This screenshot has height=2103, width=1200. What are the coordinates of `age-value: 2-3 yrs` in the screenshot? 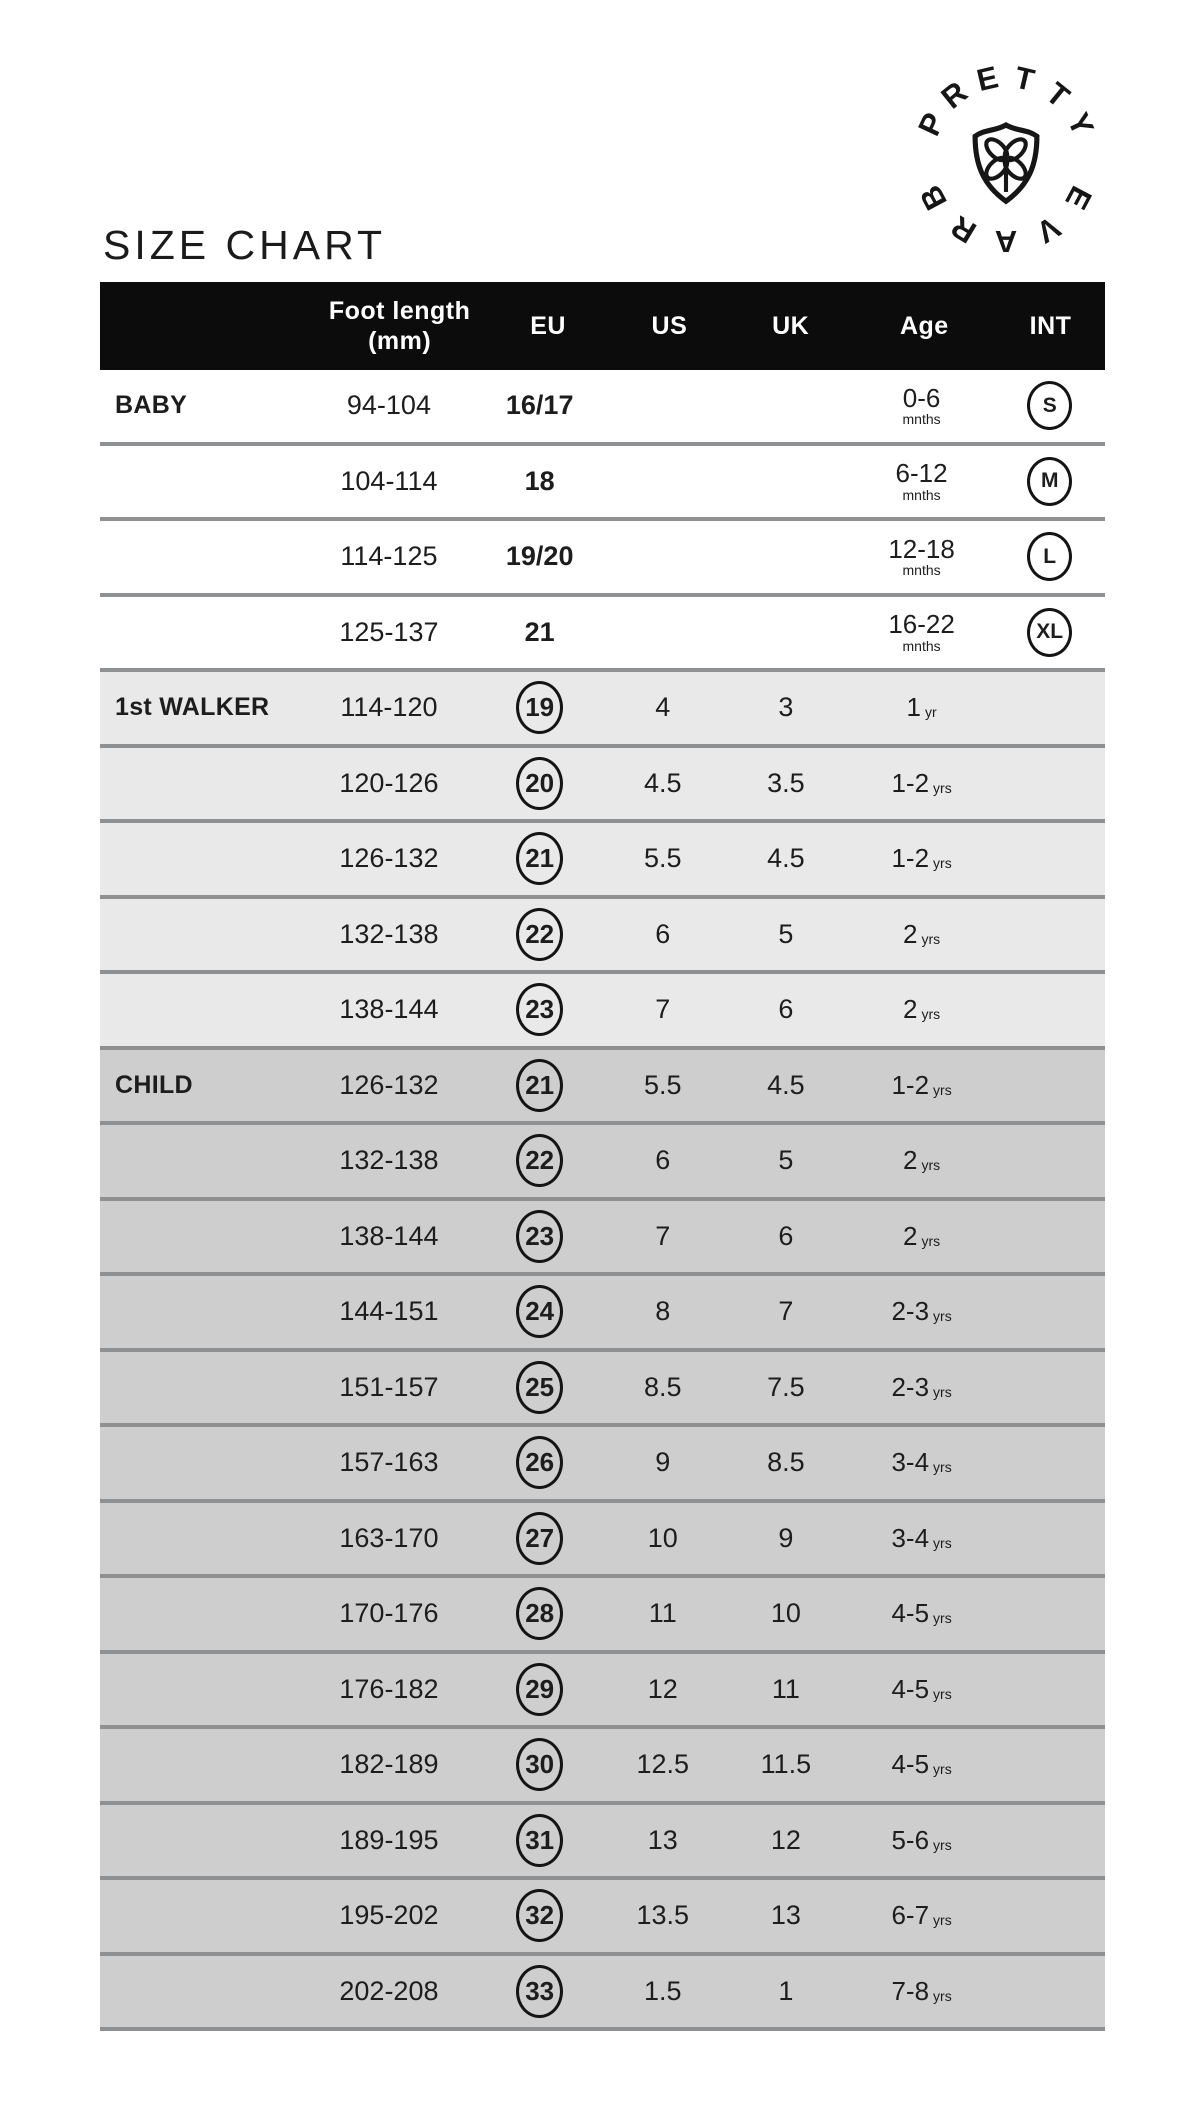 It's located at (921, 1311).